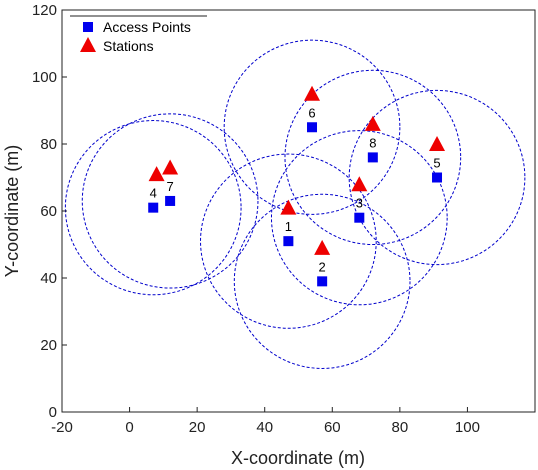  What do you see at coordinates (288, 226) in the screenshot?
I see `access-point-label: 1` at bounding box center [288, 226].